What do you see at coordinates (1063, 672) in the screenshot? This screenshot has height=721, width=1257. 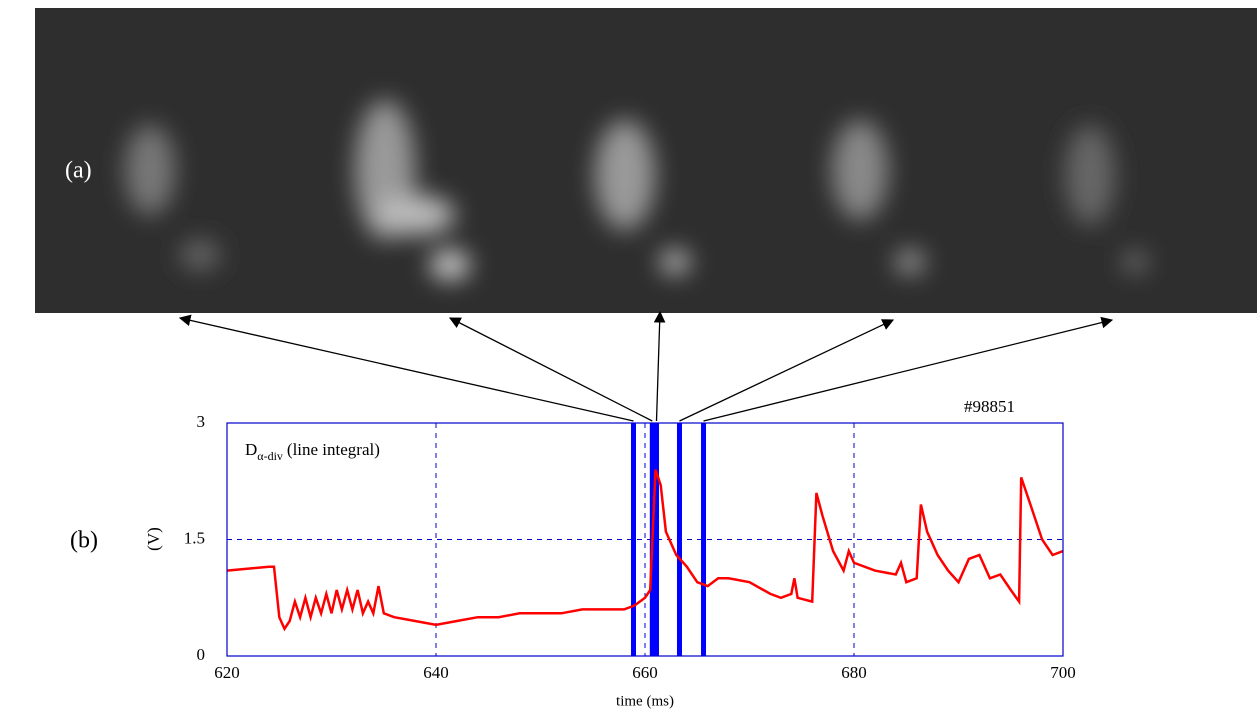 I see `x-tick-label: 700` at bounding box center [1063, 672].